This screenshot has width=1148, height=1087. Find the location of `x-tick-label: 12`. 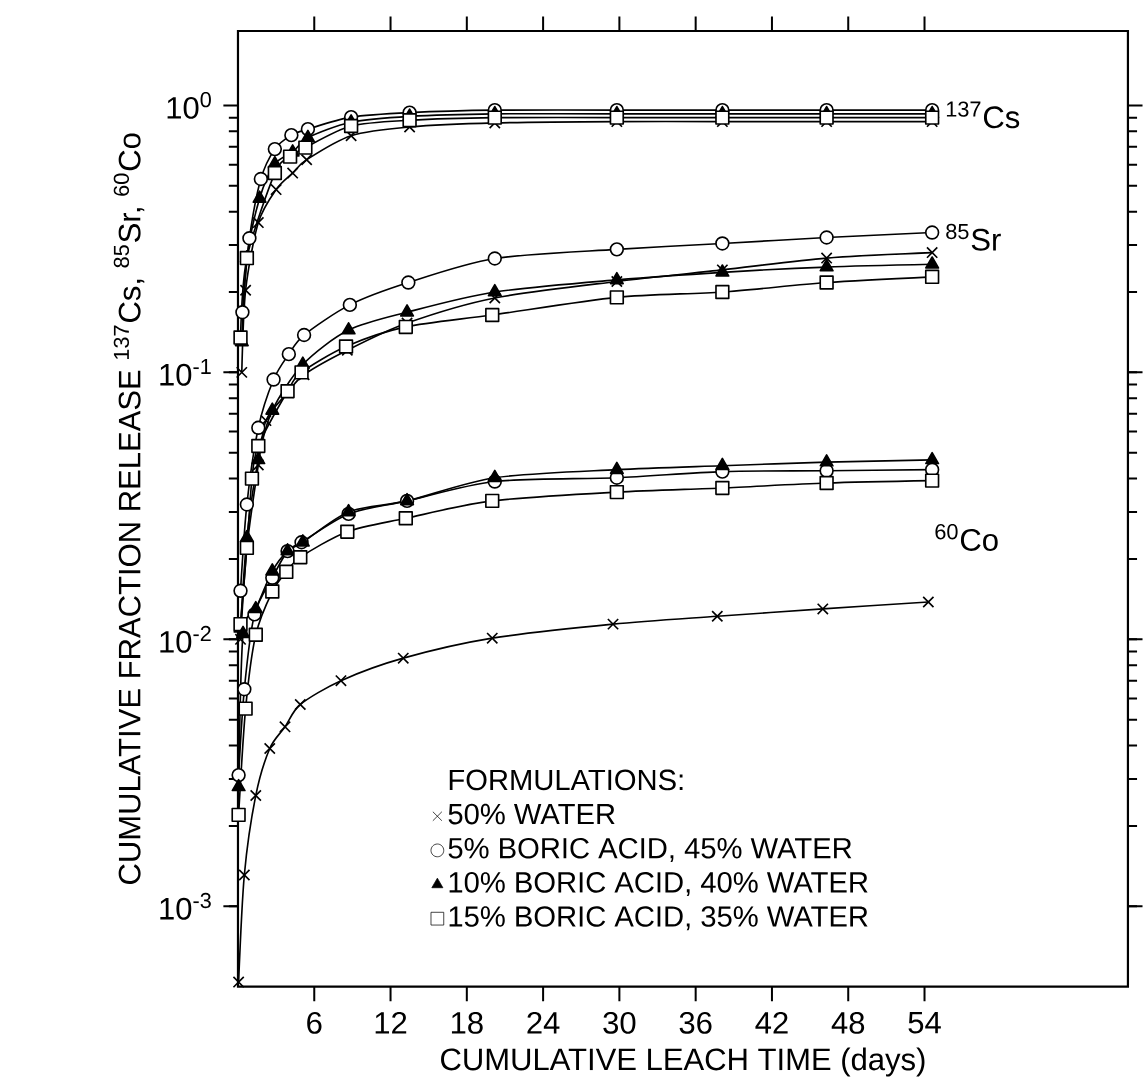

x-tick-label: 12 is located at coordinates (391, 1022).